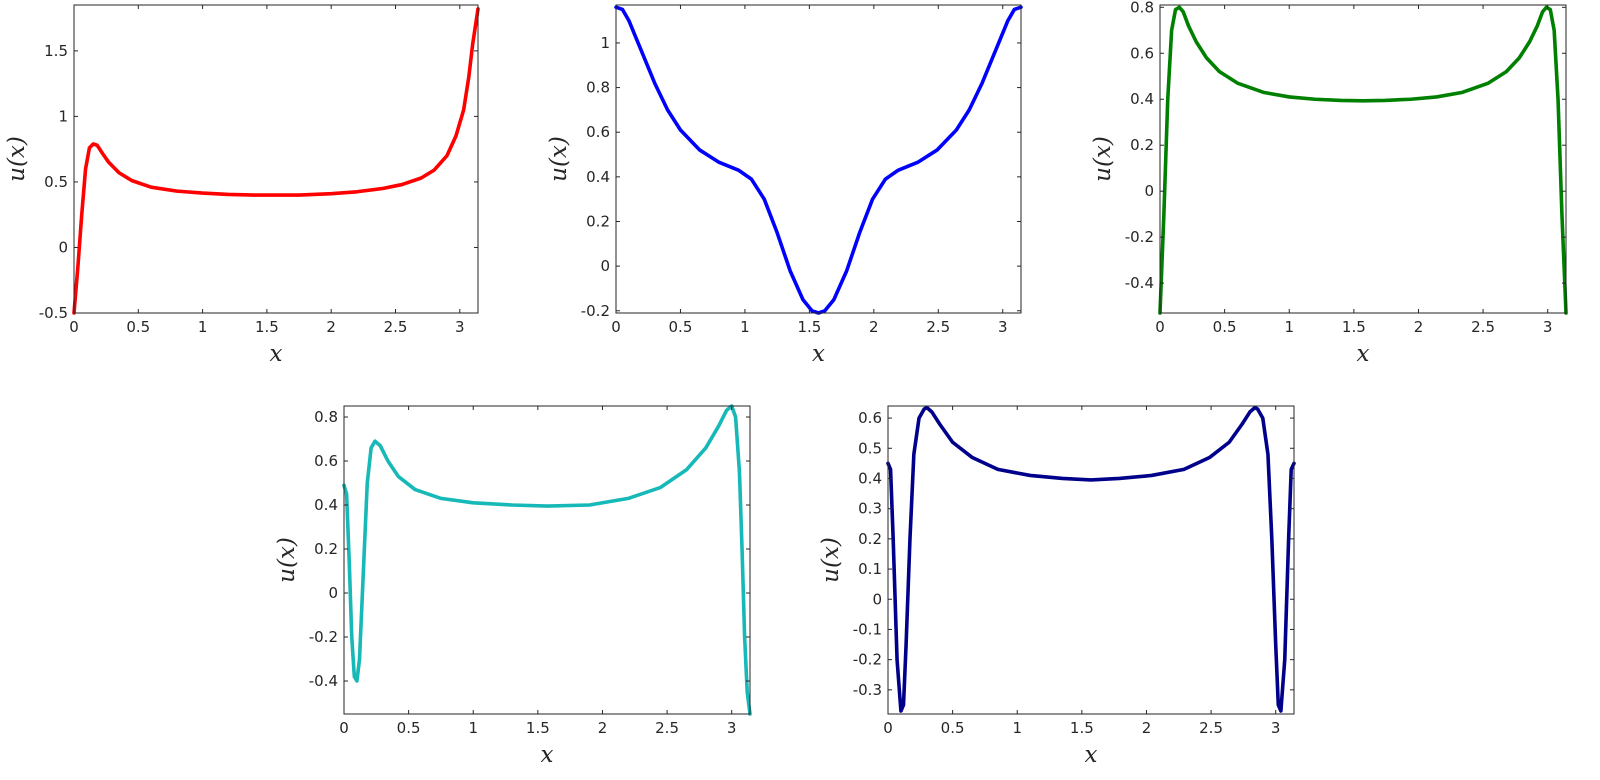 The image size is (1600, 780). Describe the element at coordinates (1147, 728) in the screenshot. I see `chart-5-x-tick-label: 2` at that location.